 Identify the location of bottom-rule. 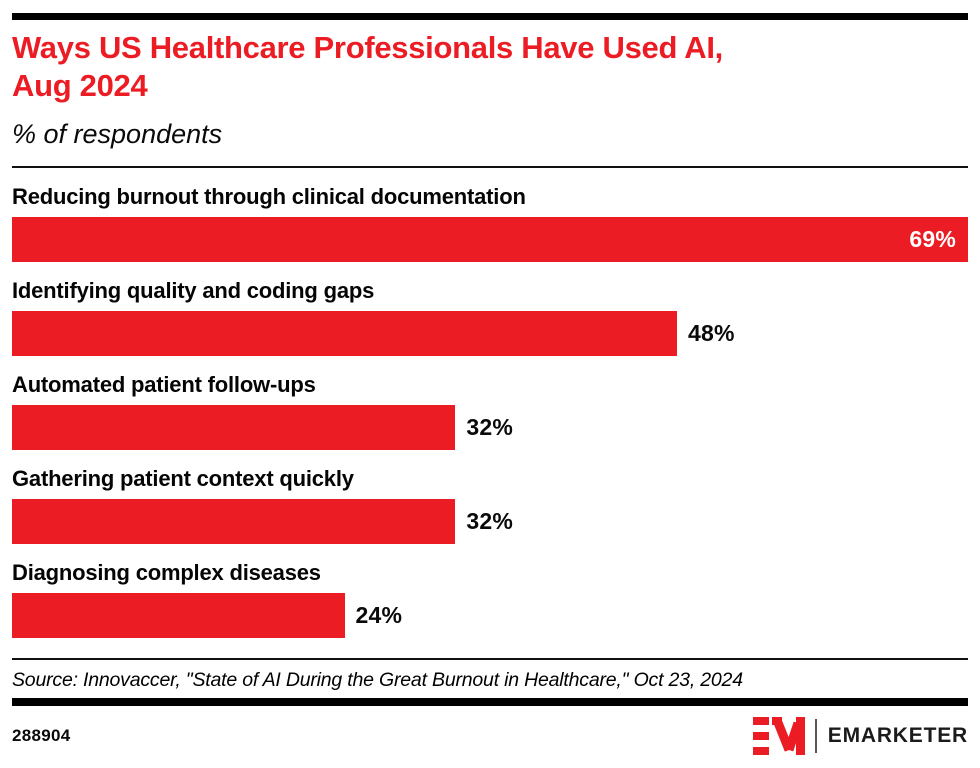
(490, 702).